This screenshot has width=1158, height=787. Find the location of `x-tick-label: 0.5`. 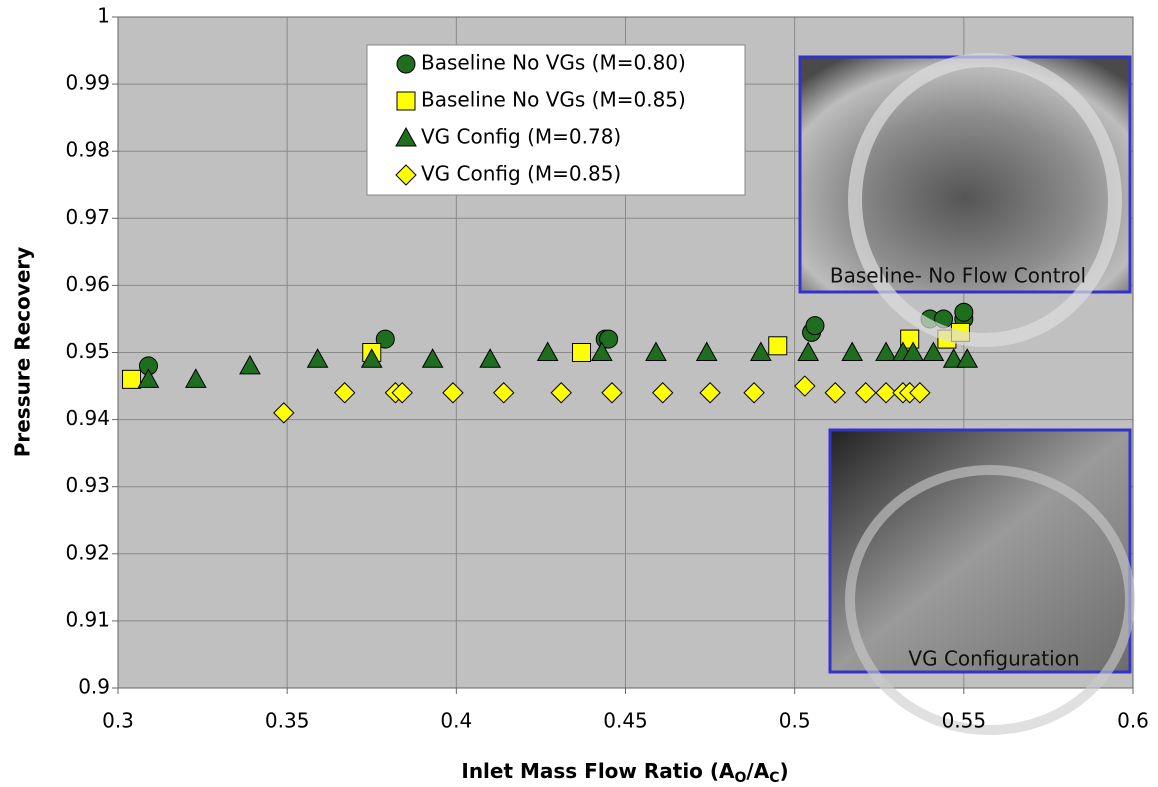

x-tick-label: 0.5 is located at coordinates (795, 721).